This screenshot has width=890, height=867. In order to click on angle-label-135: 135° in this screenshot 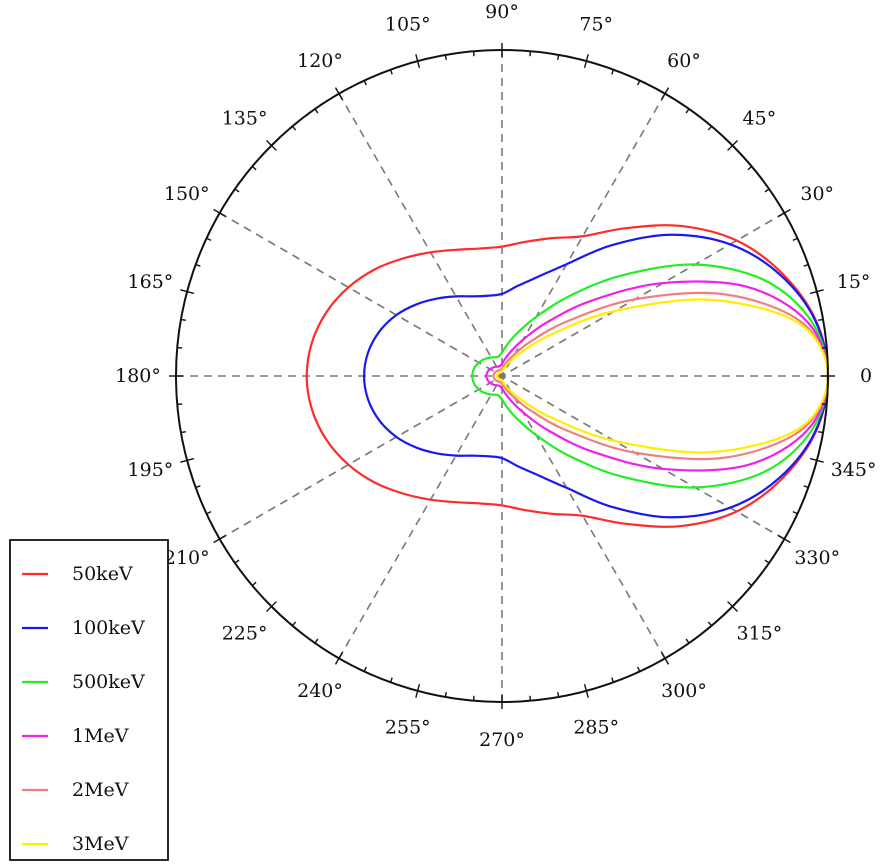, I will do `click(245, 119)`.